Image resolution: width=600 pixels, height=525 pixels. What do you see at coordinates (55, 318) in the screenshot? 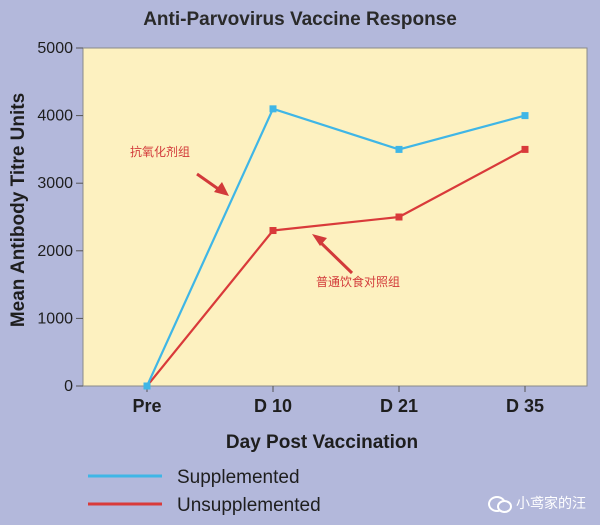
I see `y-tick-label: 1000` at bounding box center [55, 318].